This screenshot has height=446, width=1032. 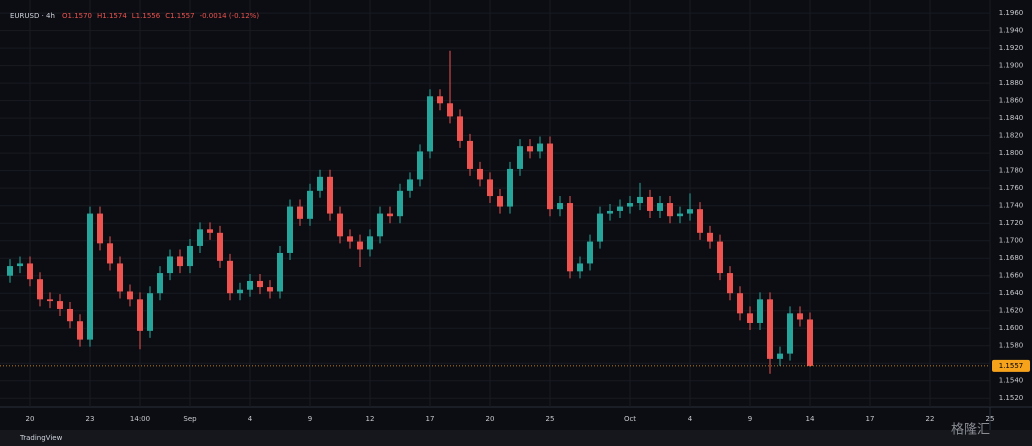 I want to click on y-tick-label: 1.1840, so click(x=1011, y=118).